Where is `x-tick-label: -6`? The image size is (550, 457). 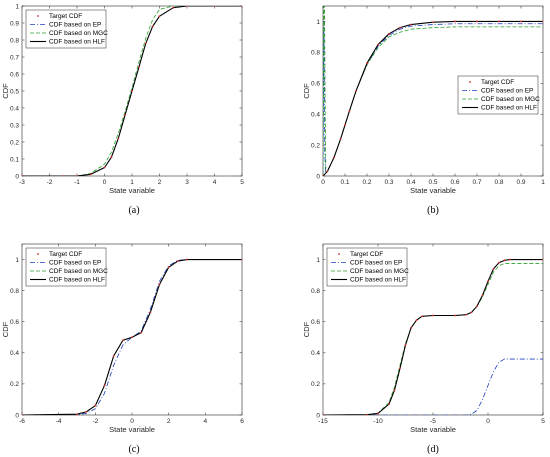
x-tick-label: -6 is located at coordinates (22, 421).